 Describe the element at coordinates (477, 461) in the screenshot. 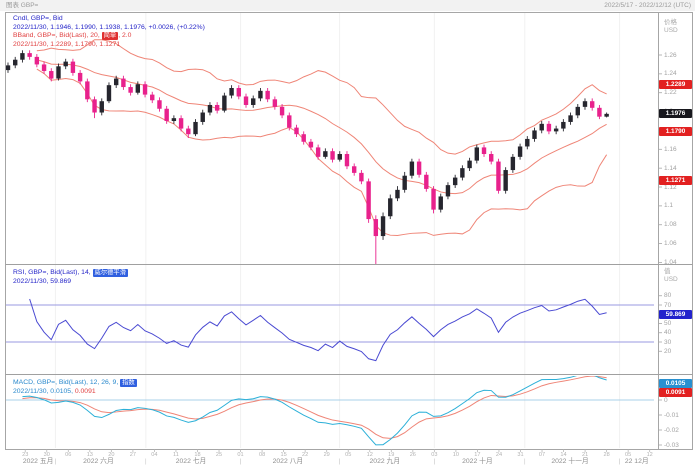

I see `xaxis-month-label: 2022 十月` at that location.